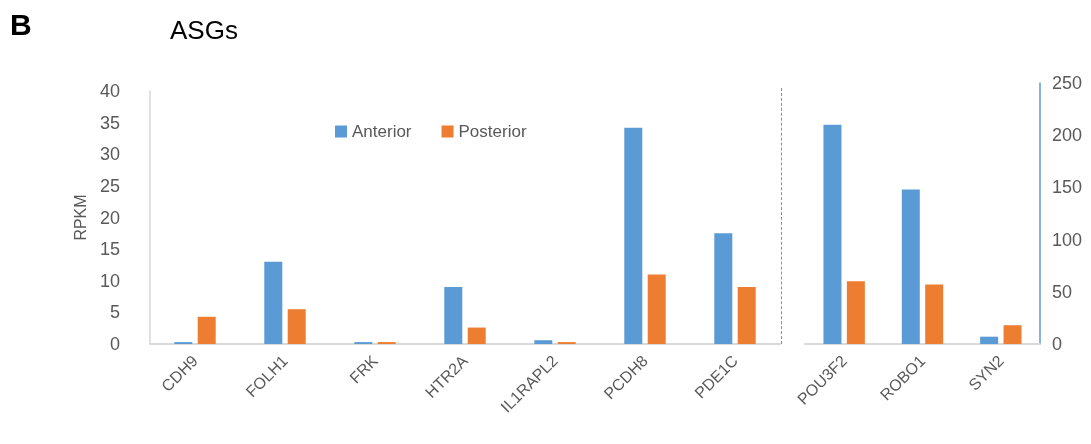 The height and width of the screenshot is (444, 1091). I want to click on chart-title: ASGs, so click(204, 30).